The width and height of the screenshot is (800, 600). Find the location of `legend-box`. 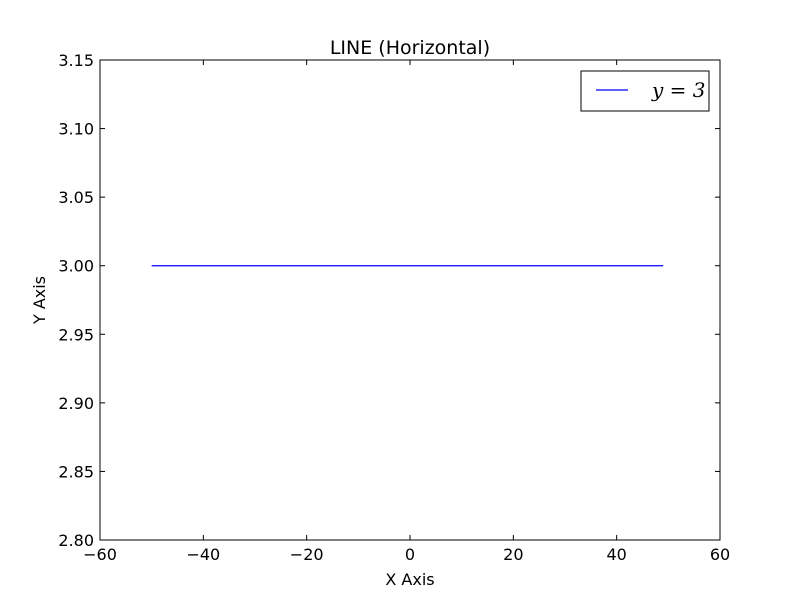

legend-box is located at coordinates (645, 91).